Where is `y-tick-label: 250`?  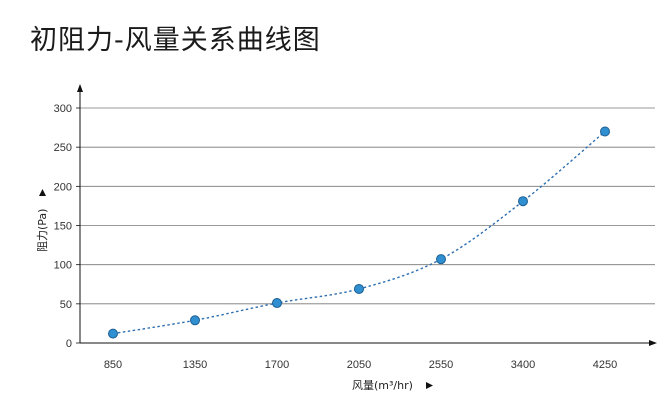
y-tick-label: 250 is located at coordinates (63, 148).